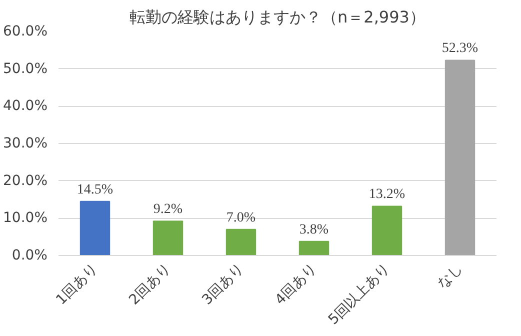  I want to click on y-tick-label: 0.0%, so click(30, 256).